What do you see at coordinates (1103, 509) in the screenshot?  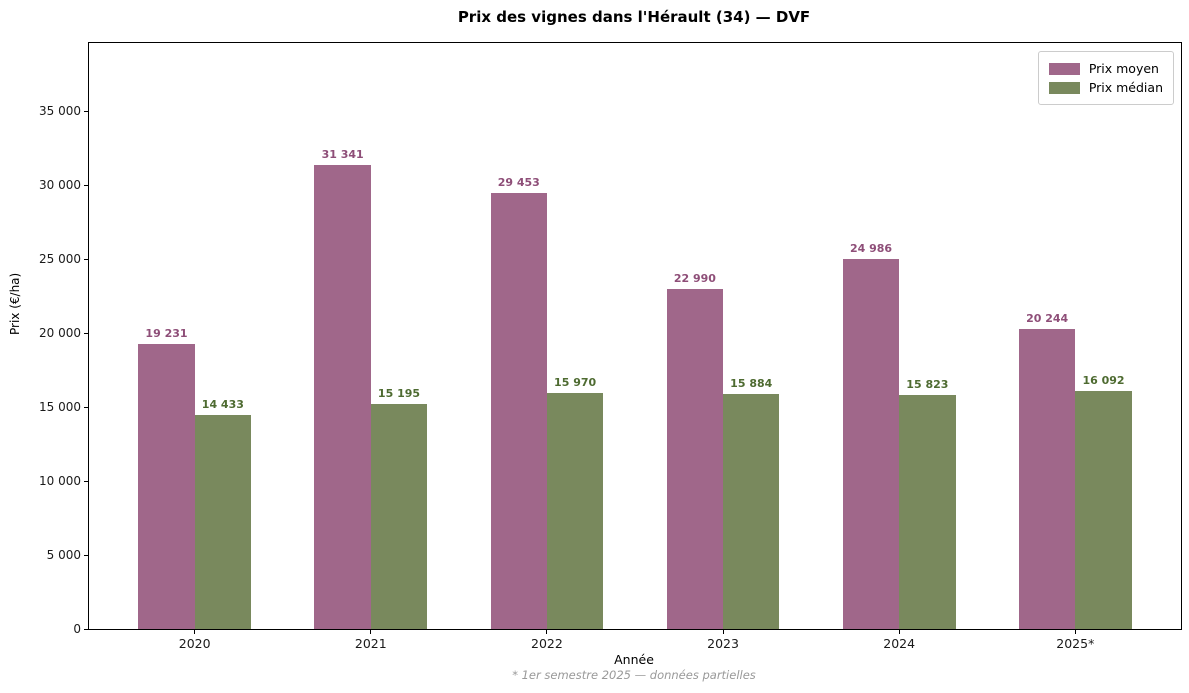 I see `bar-prix-m-dian-2025` at bounding box center [1103, 509].